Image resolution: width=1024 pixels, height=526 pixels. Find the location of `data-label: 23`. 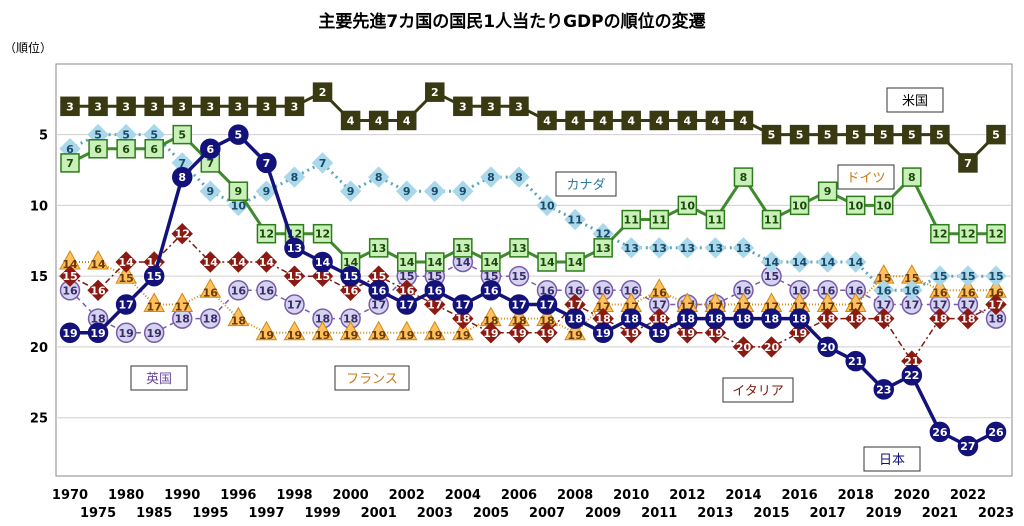

data-label: 23 is located at coordinates (883, 389).